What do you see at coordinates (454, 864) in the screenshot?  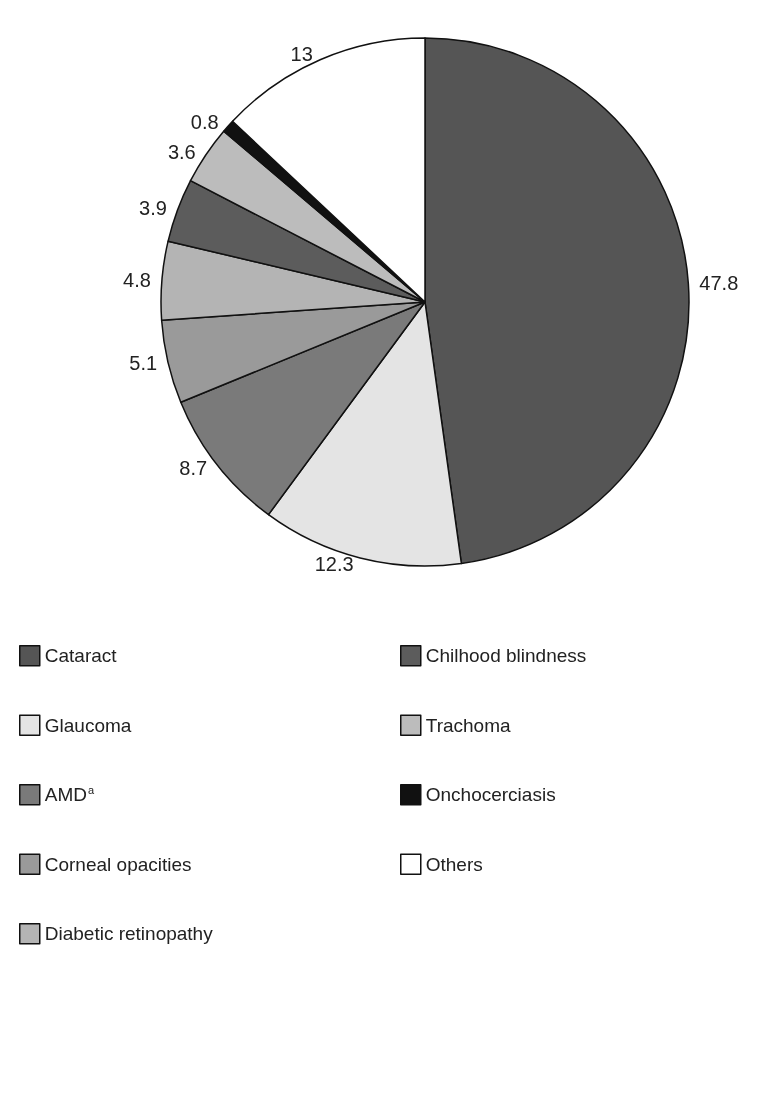 I see `legend-label: Others` at bounding box center [454, 864].